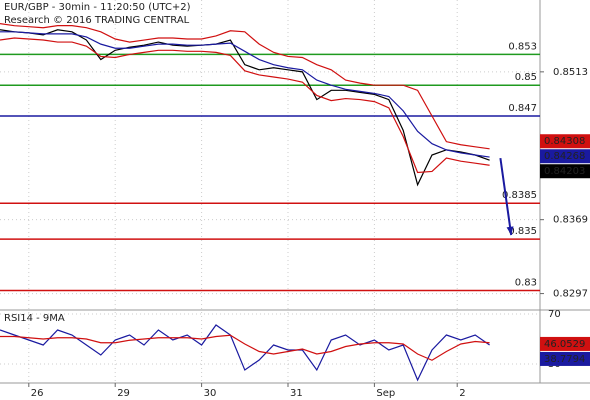  What do you see at coordinates (37, 393) in the screenshot?
I see `x-tick-label: 26` at bounding box center [37, 393].